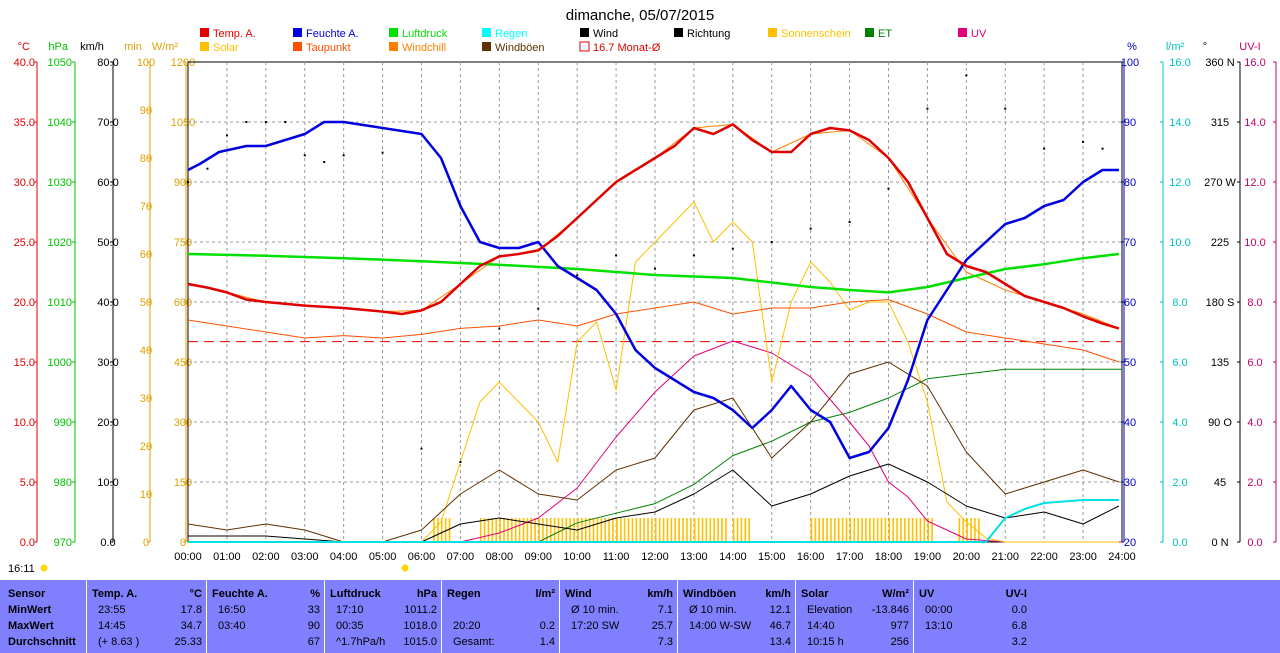 The height and width of the screenshot is (653, 1280). What do you see at coordinates (655, 557) in the screenshot?
I see `x-tick-label: 12:00` at bounding box center [655, 557].